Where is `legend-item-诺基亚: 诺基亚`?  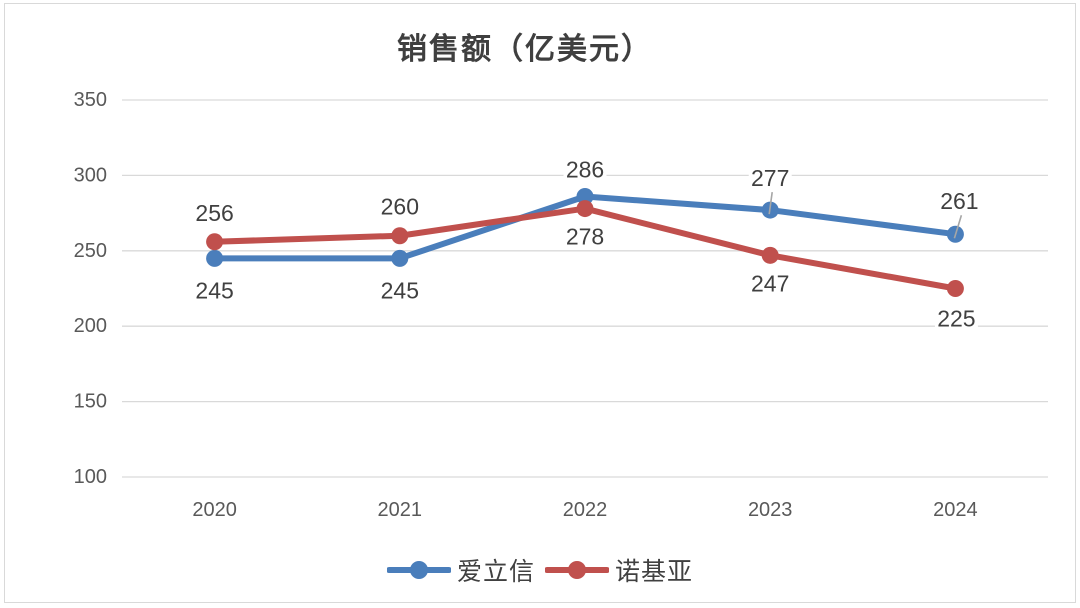 legend-item-诺基亚: 诺基亚 is located at coordinates (619, 570).